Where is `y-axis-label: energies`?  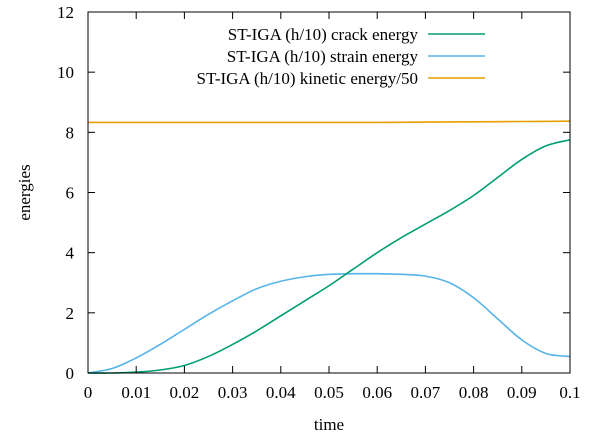
y-axis-label: energies is located at coordinates (24, 192).